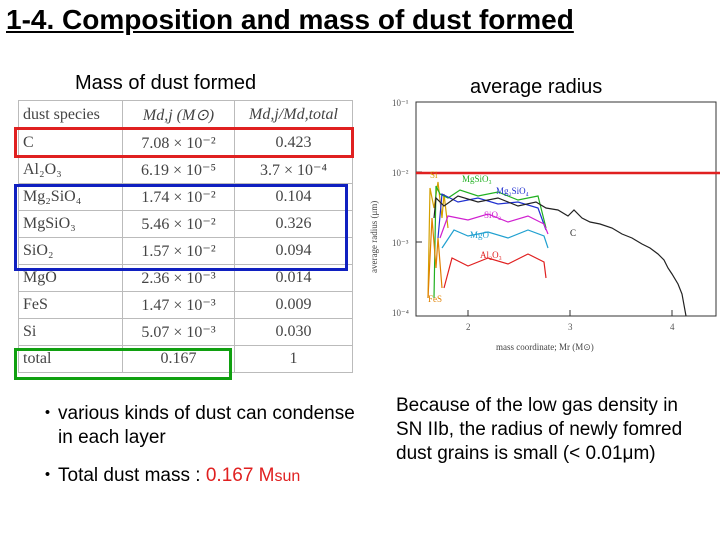 This screenshot has height=540, width=720. Describe the element at coordinates (435, 258) in the screenshot. I see `fes-curve` at that location.